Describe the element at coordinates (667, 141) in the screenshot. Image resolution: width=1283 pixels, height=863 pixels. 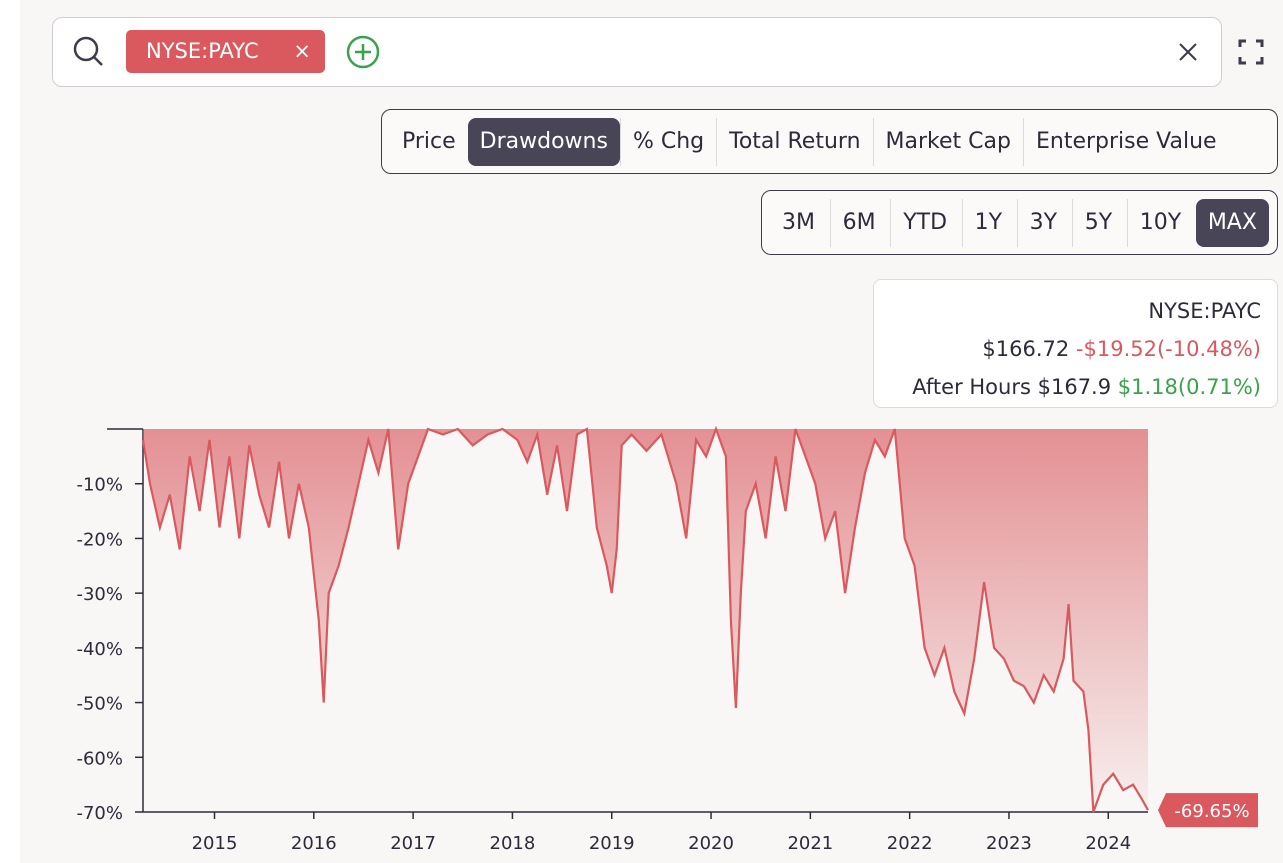
I see `tab-button: % Chg` at that location.